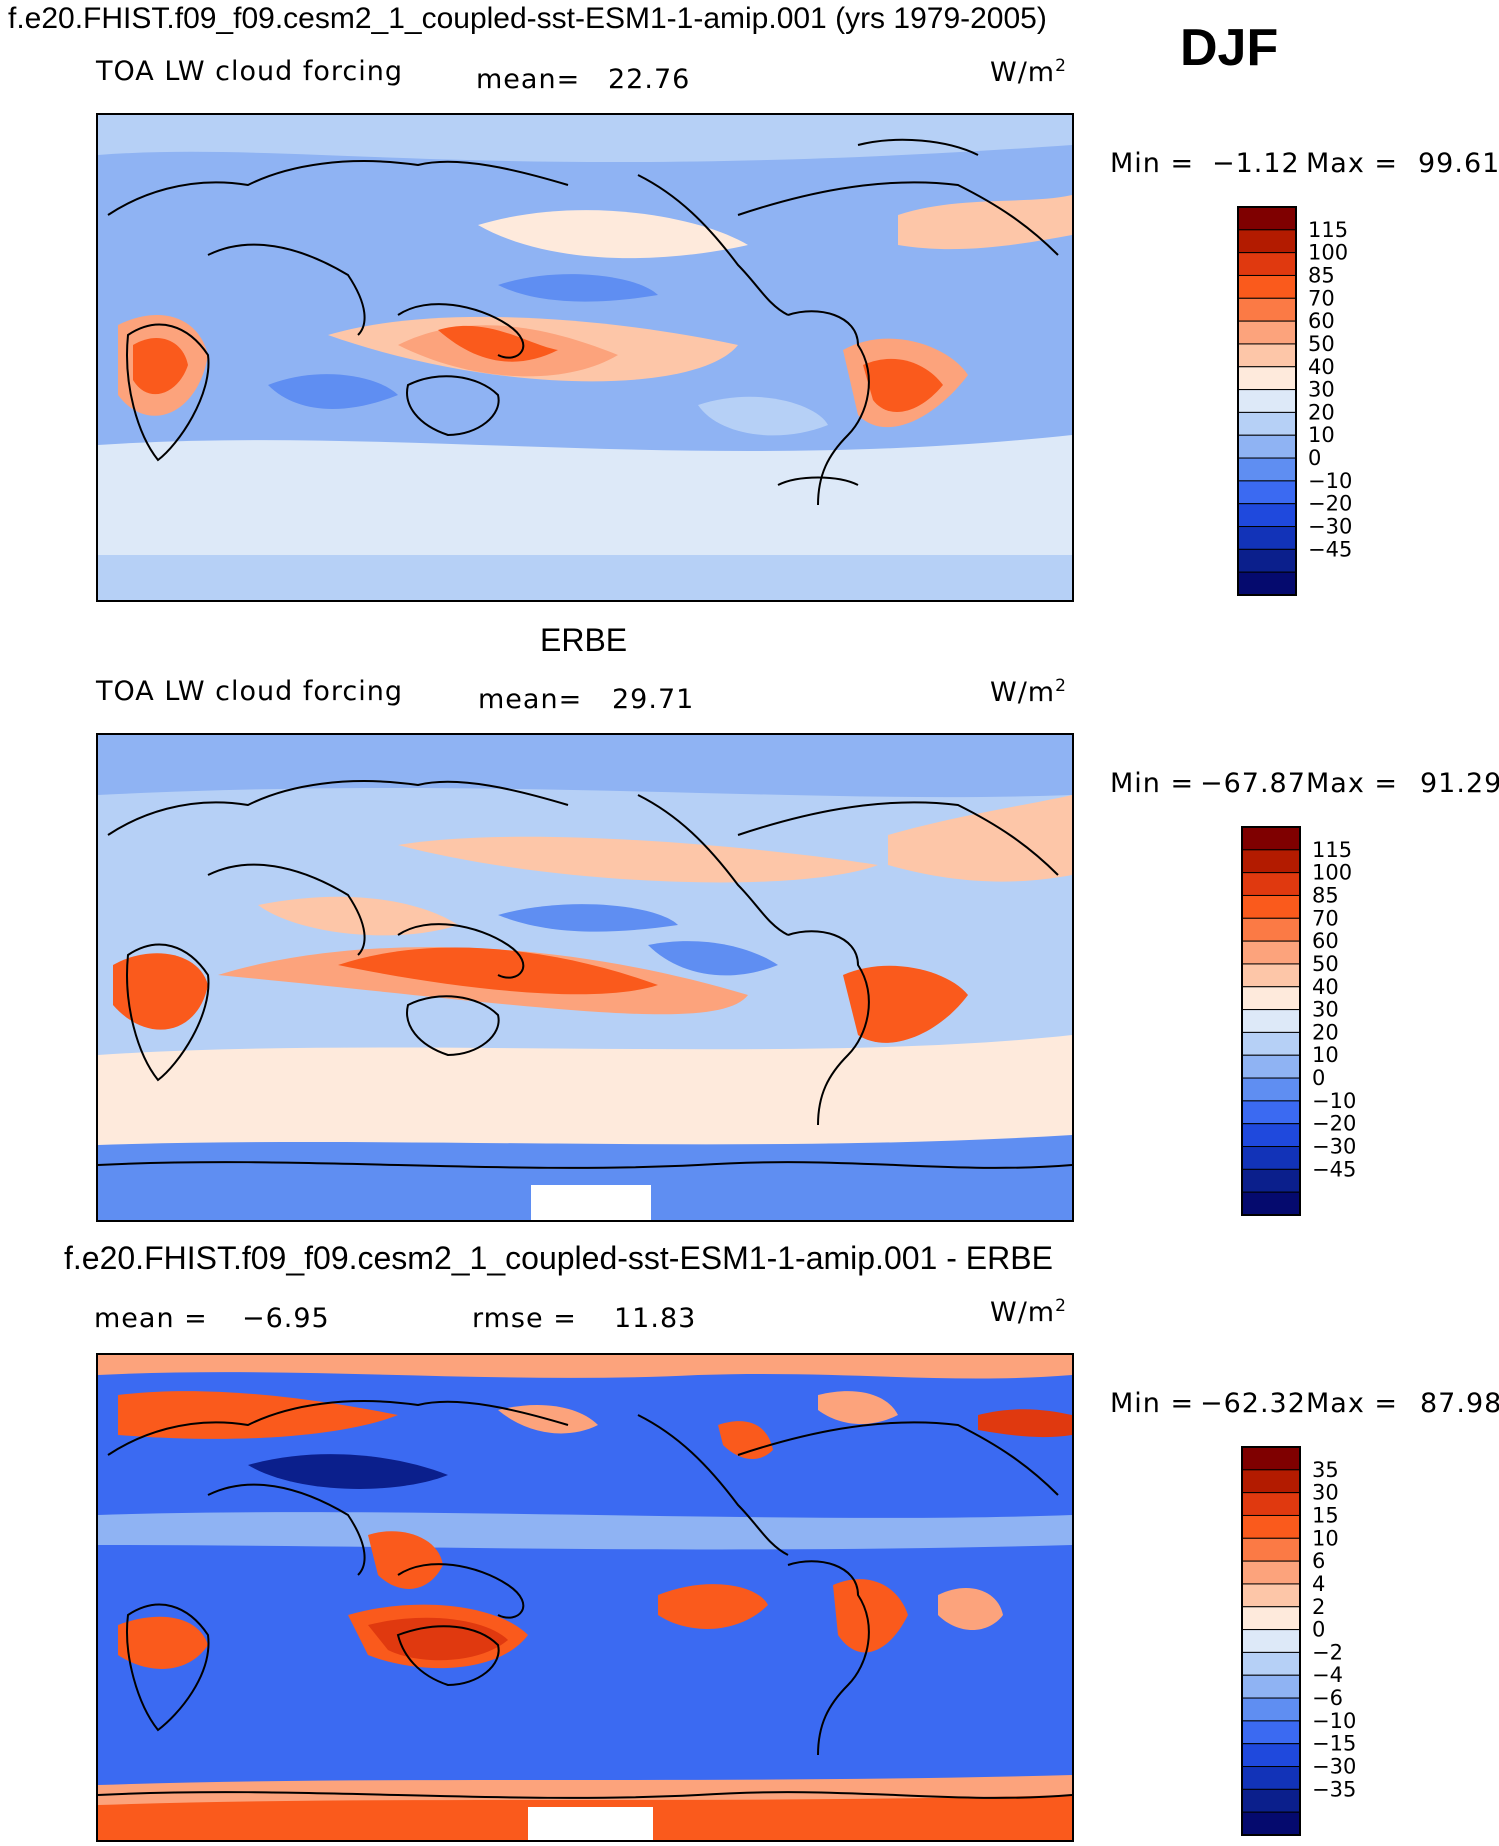 The width and height of the screenshot is (1499, 1846). What do you see at coordinates (1327, 1698) in the screenshot?
I see `colorbar-tick-label: −6` at bounding box center [1327, 1698].